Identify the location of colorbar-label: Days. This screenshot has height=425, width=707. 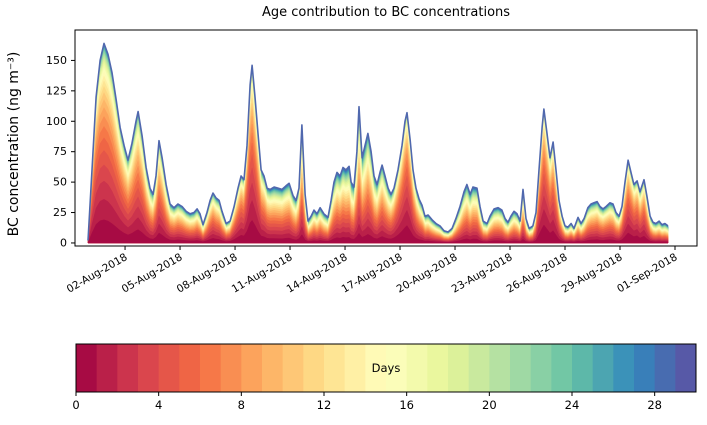
(386, 368).